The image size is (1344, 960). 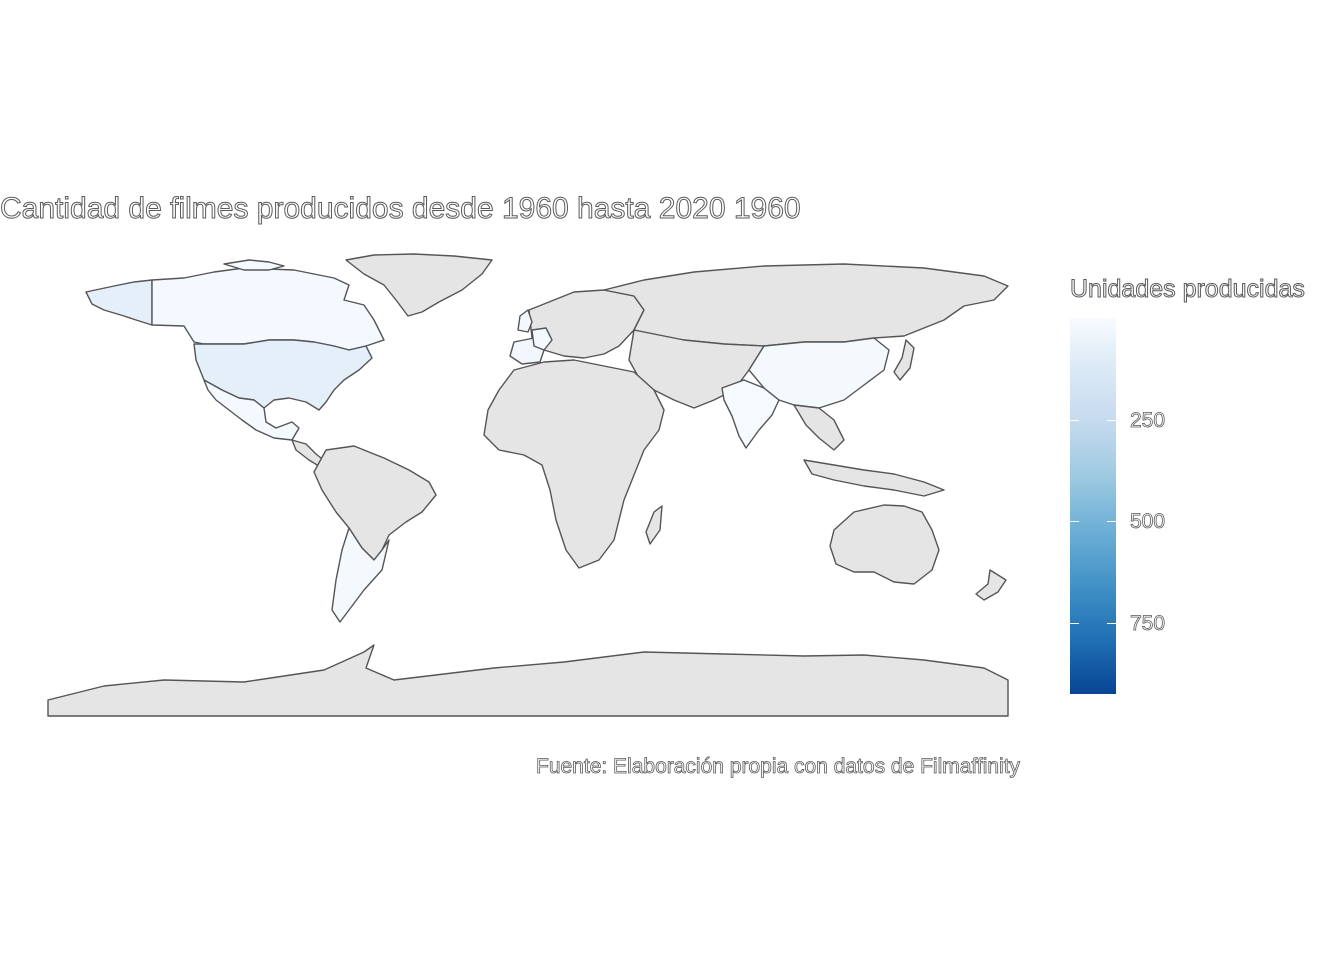 I want to click on region-antarctica, so click(x=528, y=680).